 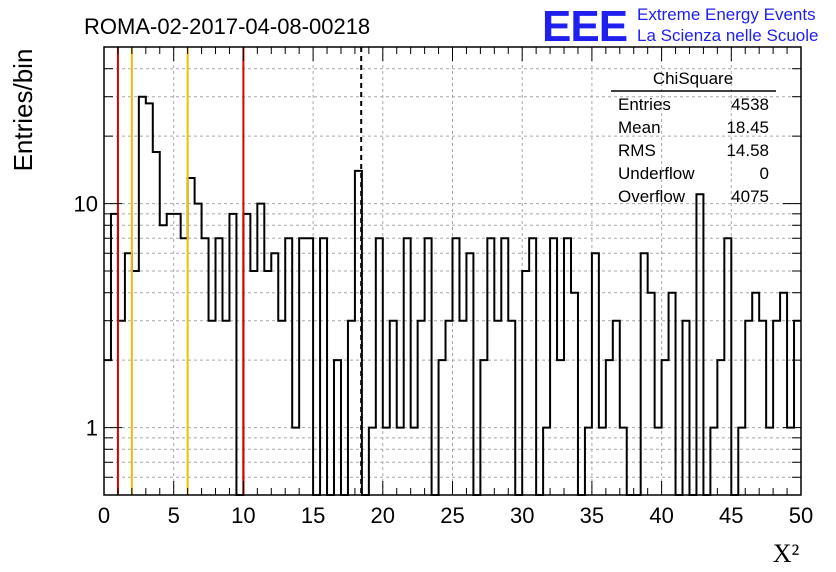 I want to click on stats-row-value: 14.58, so click(x=747, y=150).